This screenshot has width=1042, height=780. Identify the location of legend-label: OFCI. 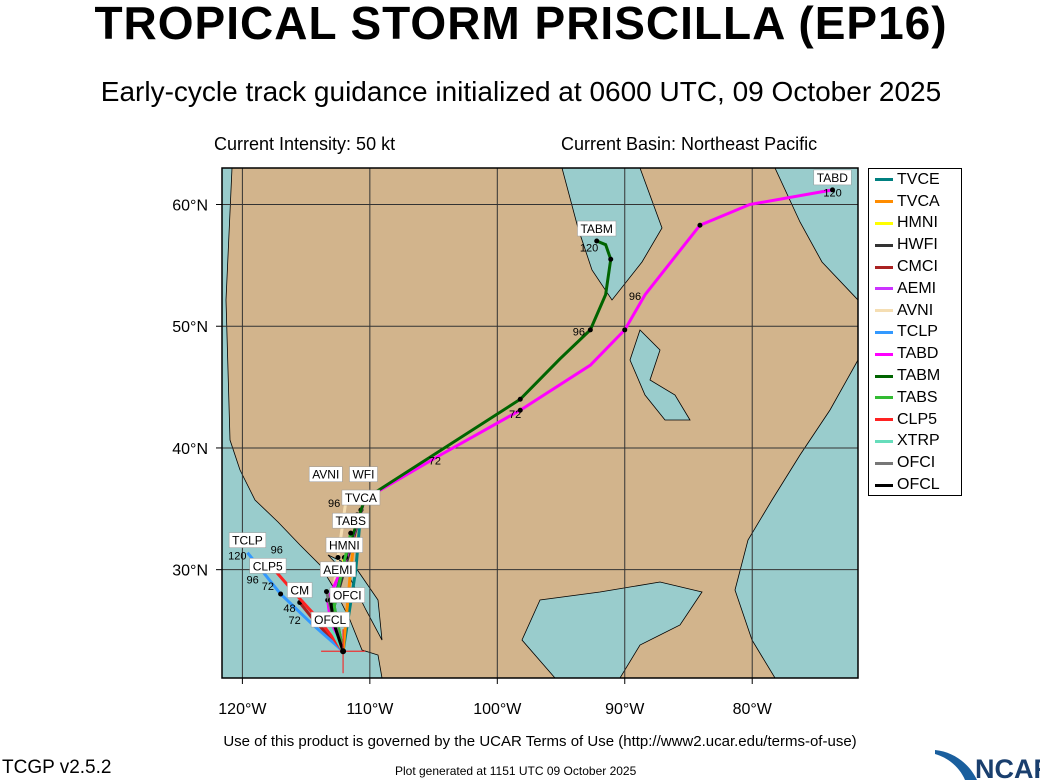
(916, 463).